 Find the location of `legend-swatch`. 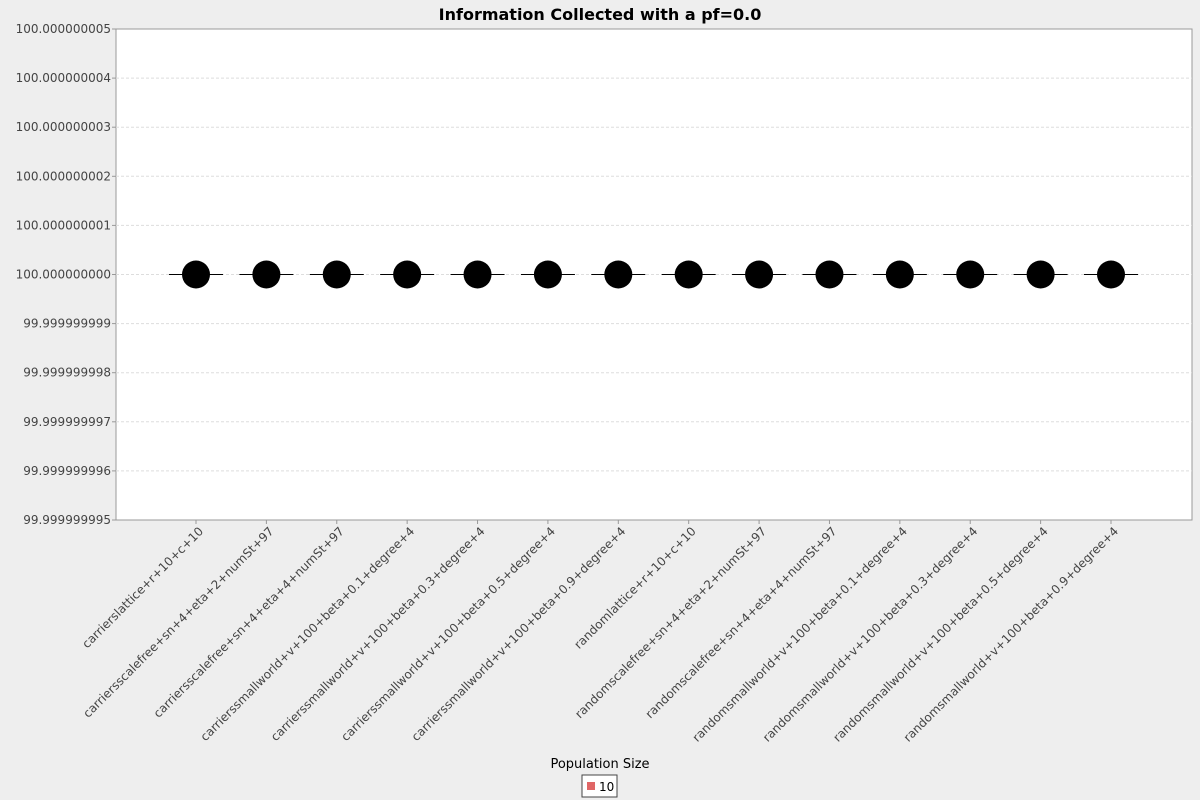

legend-swatch is located at coordinates (591, 786).